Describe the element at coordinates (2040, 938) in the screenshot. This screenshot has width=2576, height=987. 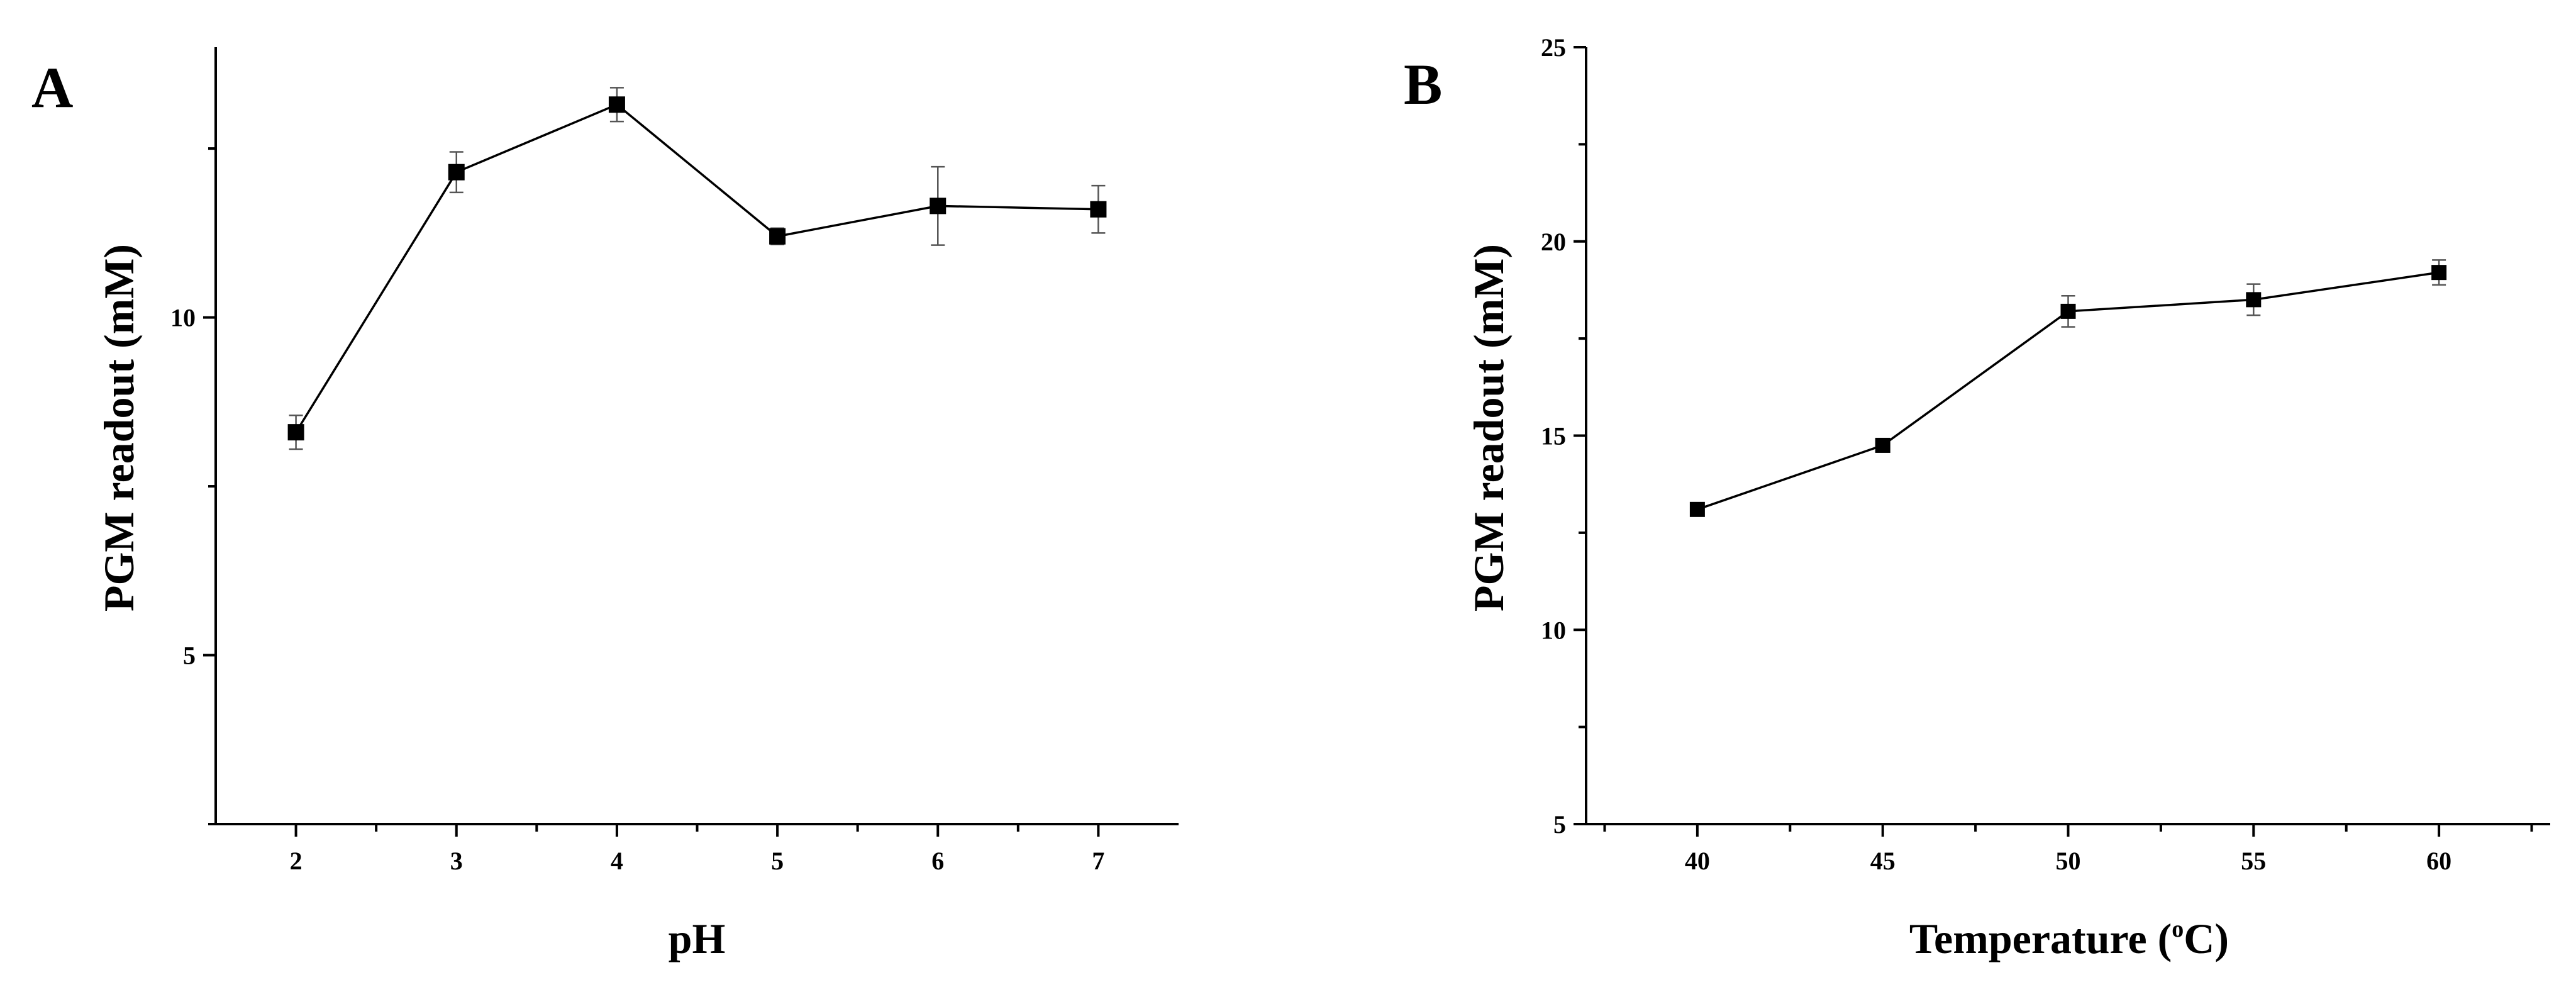
I see `panel-b-x-axis-title-text: Temperature (` at that location.